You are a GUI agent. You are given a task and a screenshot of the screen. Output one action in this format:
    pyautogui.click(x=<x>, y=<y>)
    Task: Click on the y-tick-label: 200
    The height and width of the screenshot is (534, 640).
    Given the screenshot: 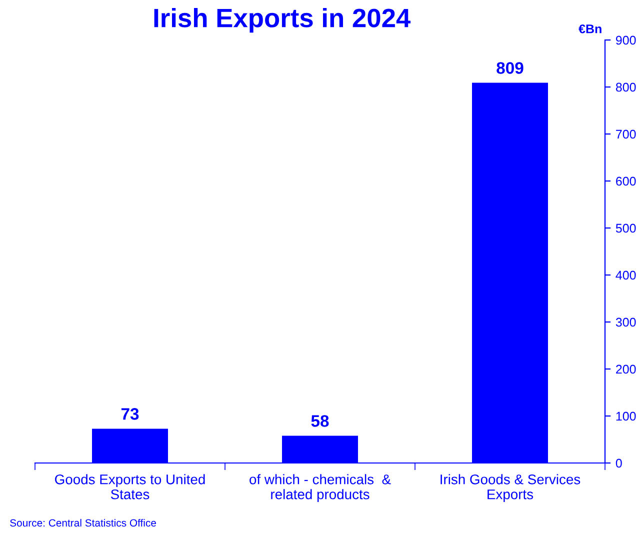 What is the action you would take?
    pyautogui.click(x=626, y=369)
    